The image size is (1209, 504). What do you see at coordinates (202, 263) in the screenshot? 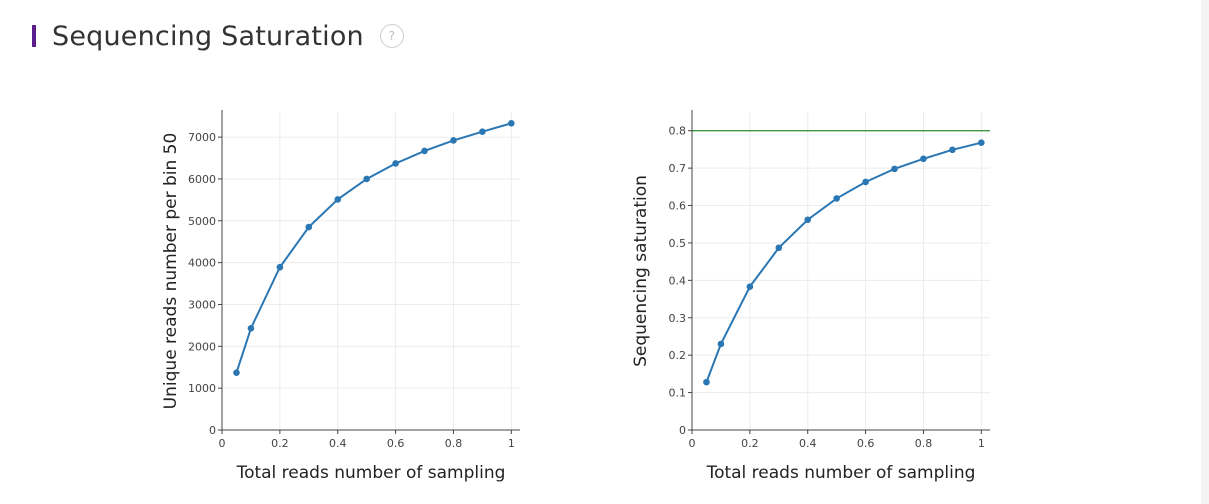
I see `y-tick-label: 4000` at bounding box center [202, 263].